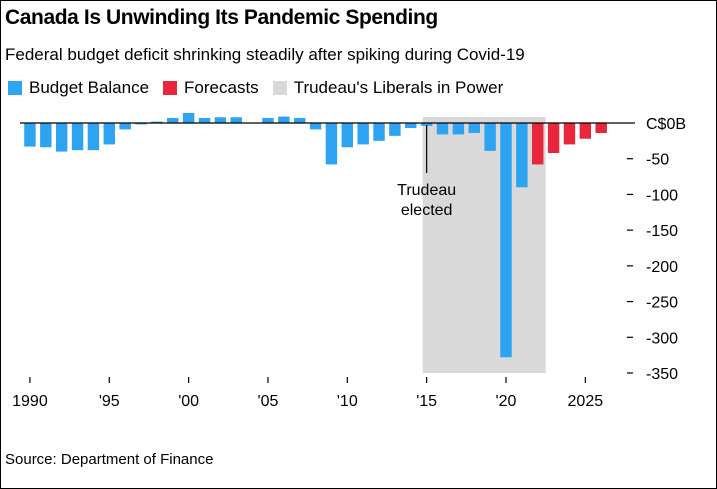  What do you see at coordinates (662, 195) in the screenshot?
I see `y-tick-label--100: -100` at bounding box center [662, 195].